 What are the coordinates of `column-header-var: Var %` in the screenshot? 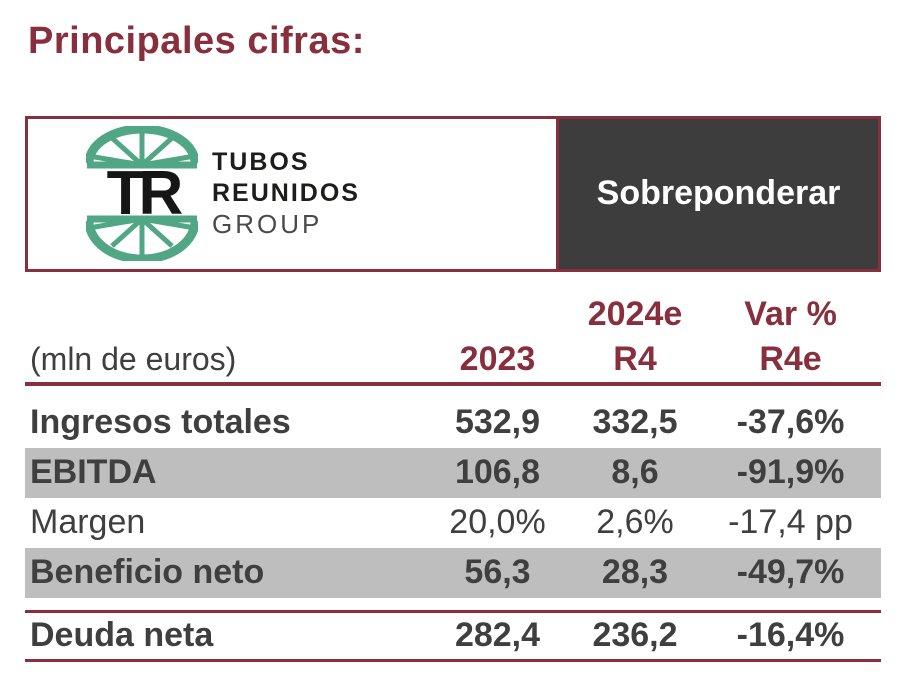 It's located at (790, 313).